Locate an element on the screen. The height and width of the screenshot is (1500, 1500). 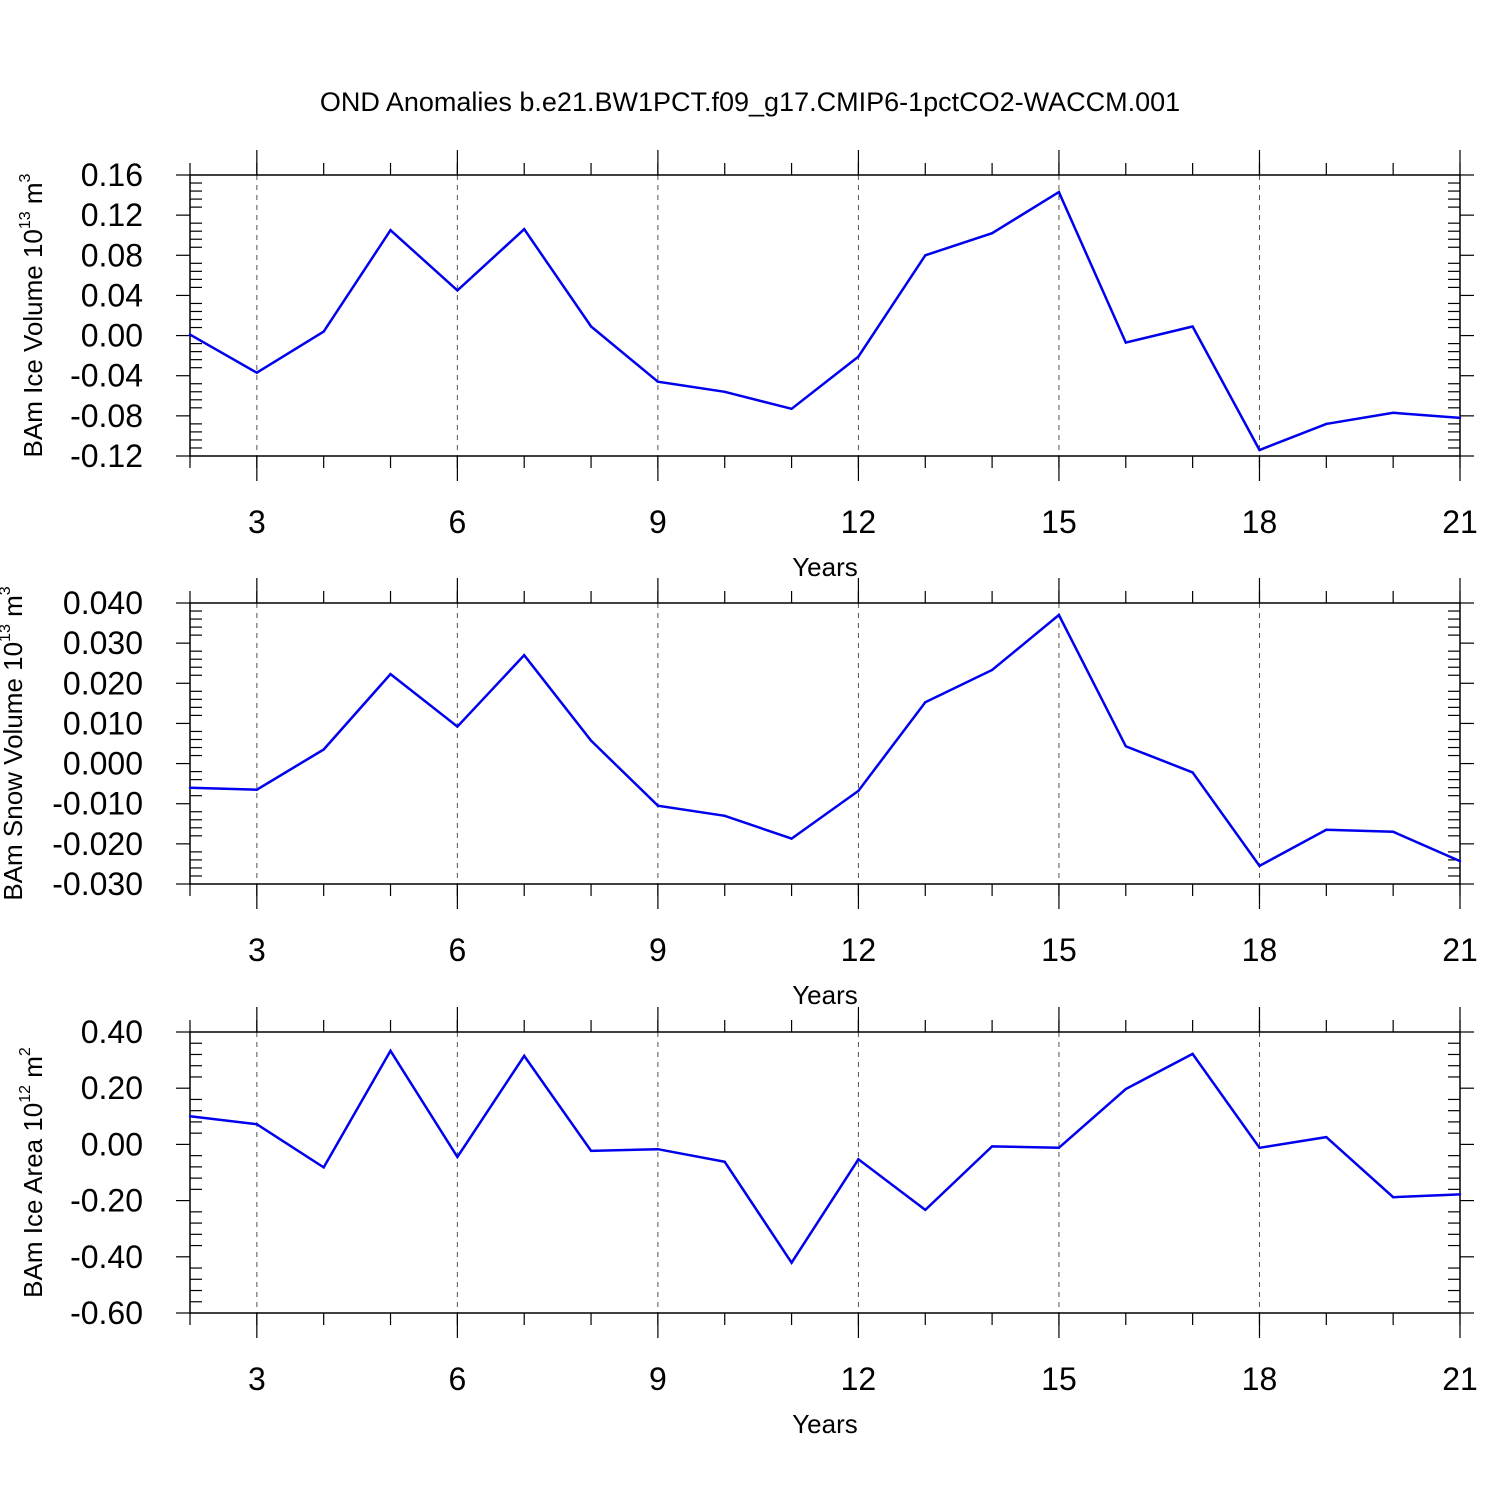
y-tick-label: 0.08 is located at coordinates (112, 255).